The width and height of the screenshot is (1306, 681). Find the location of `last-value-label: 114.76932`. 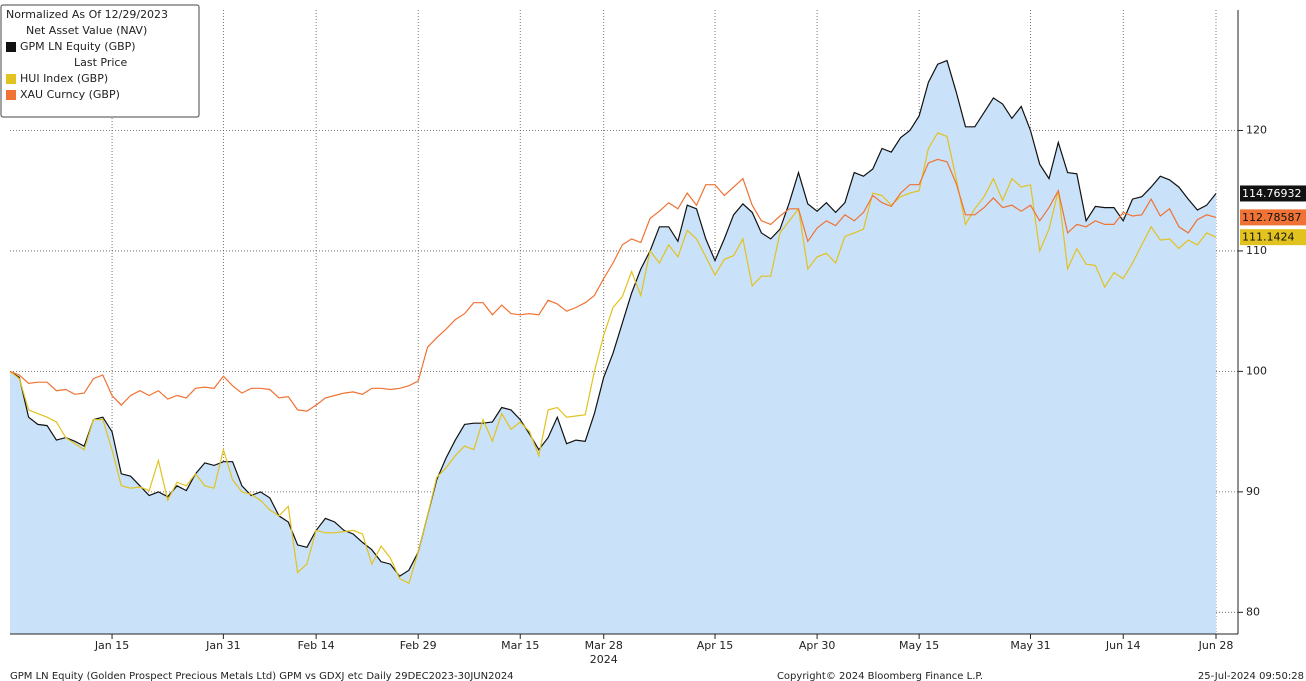

last-value-label: 114.76932 is located at coordinates (1272, 193).